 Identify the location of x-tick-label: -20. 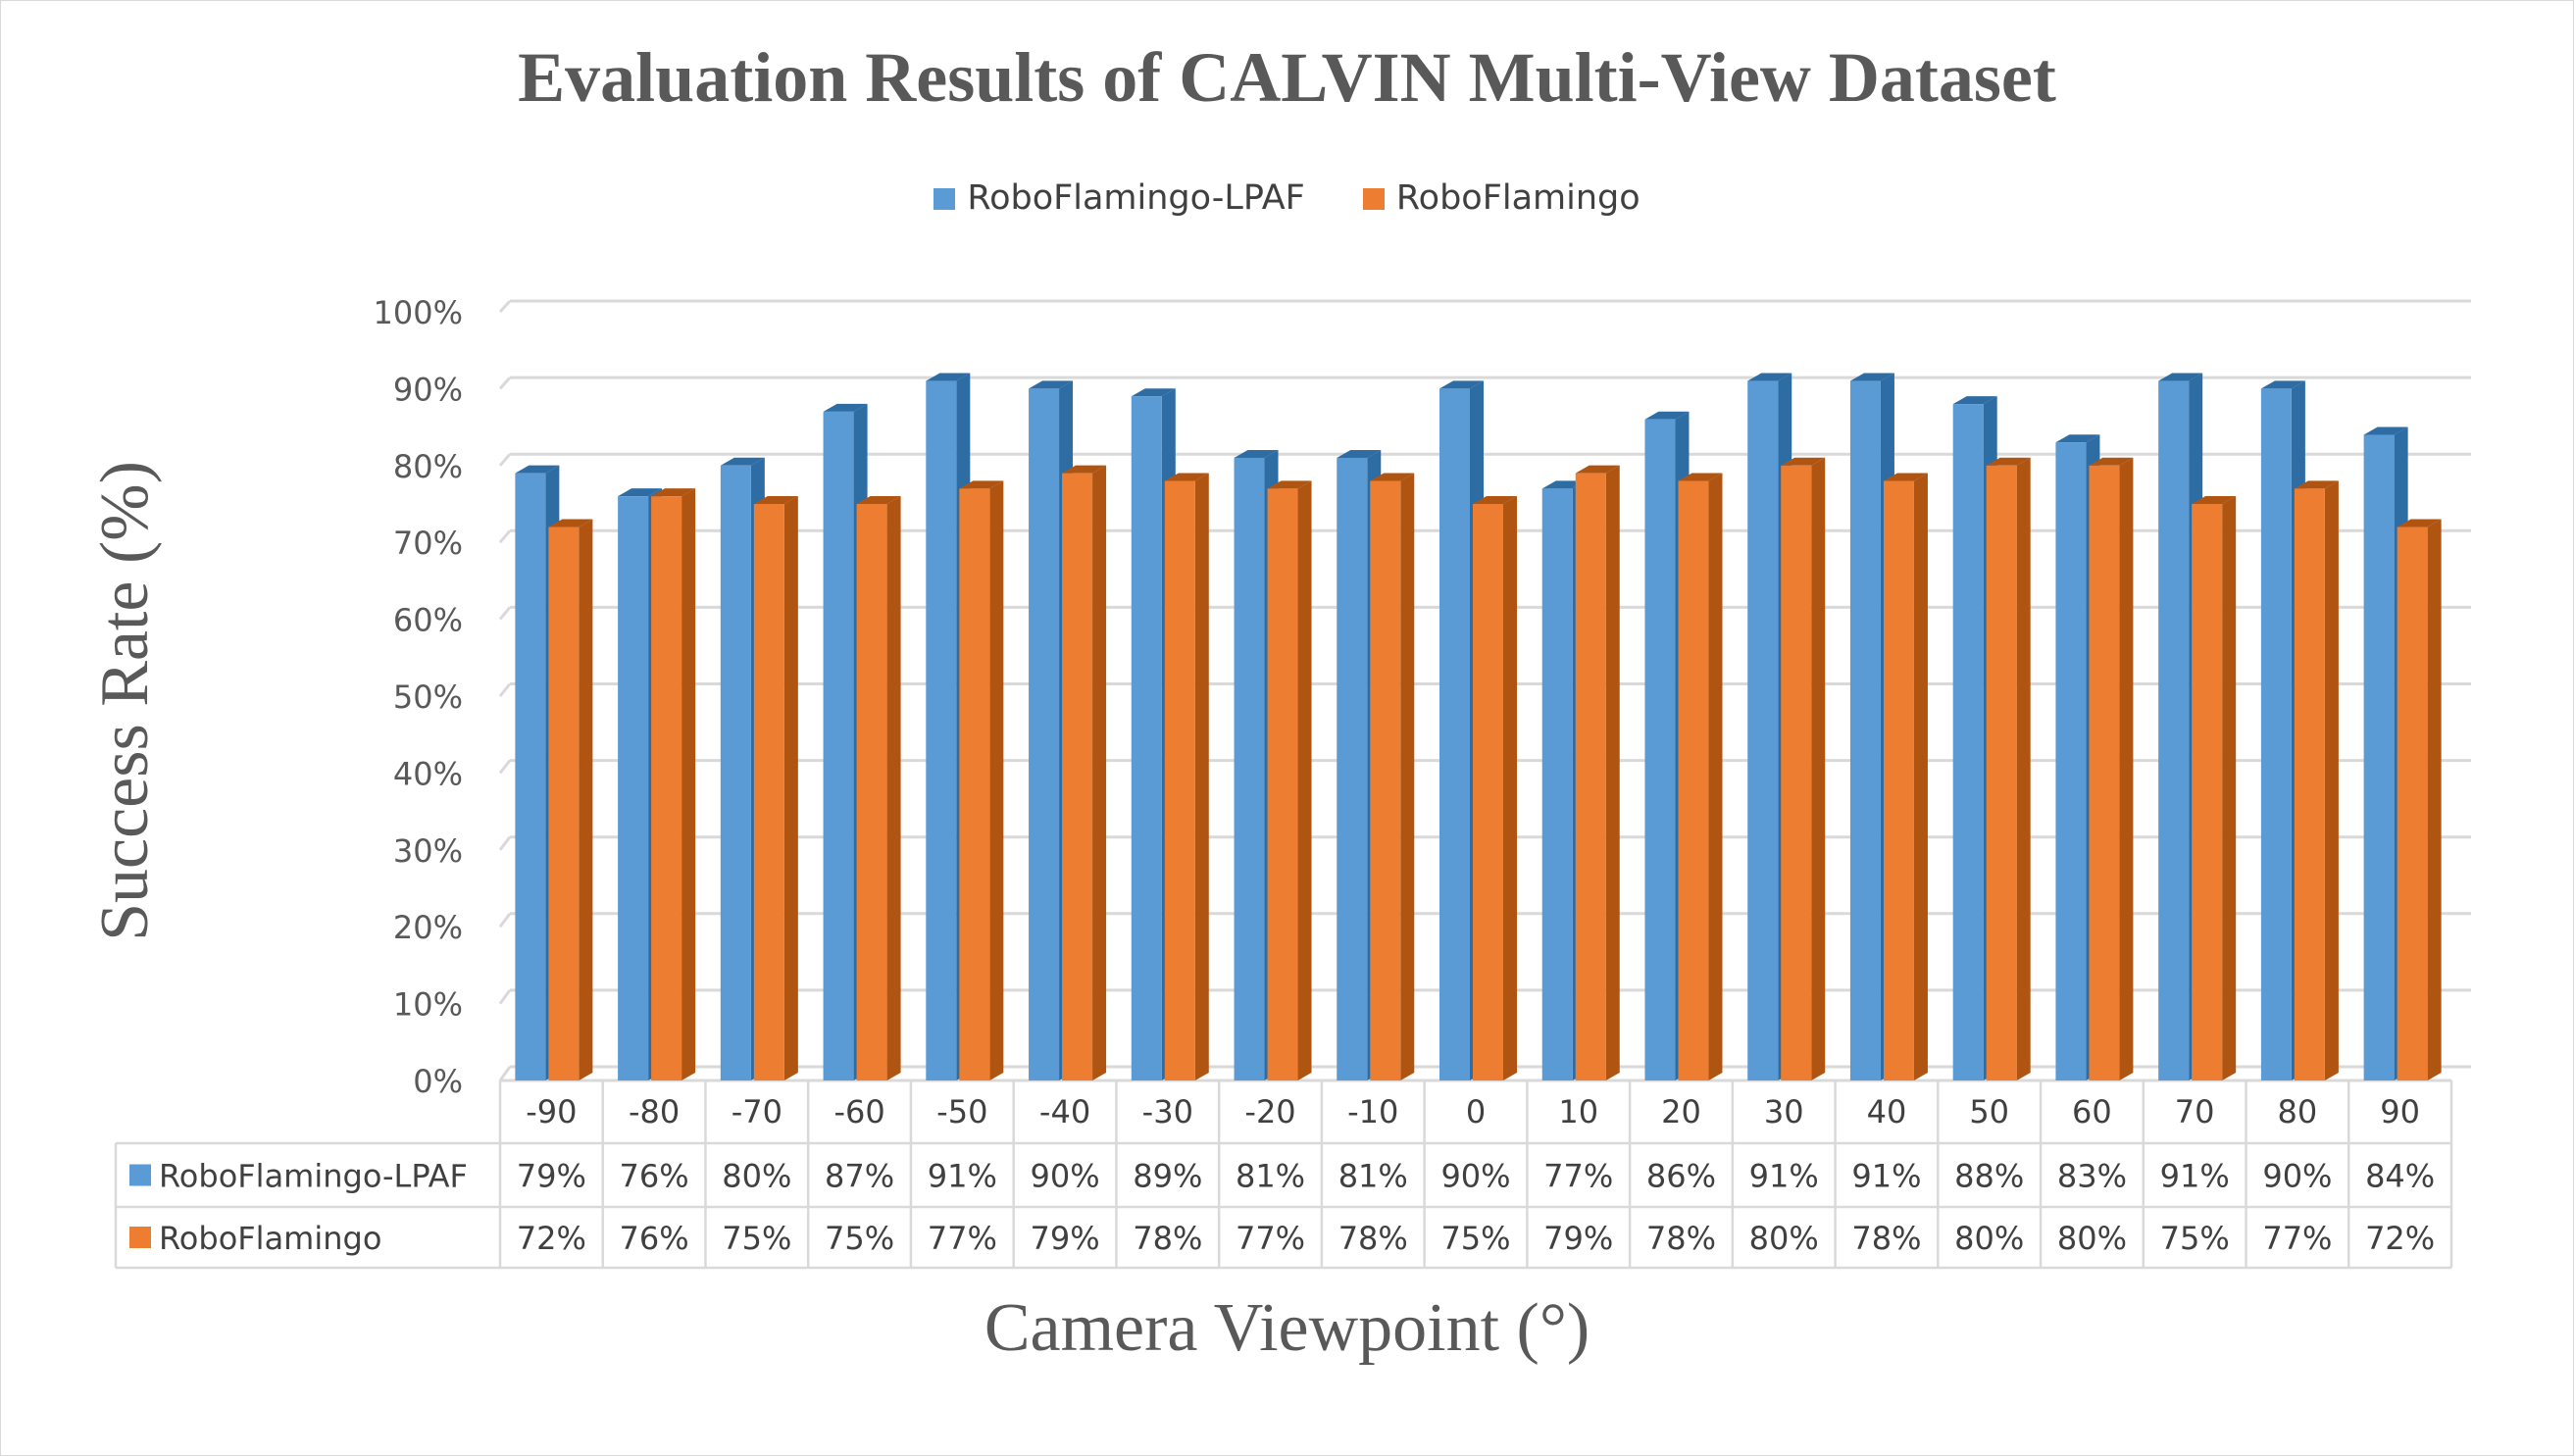
(1269, 1111).